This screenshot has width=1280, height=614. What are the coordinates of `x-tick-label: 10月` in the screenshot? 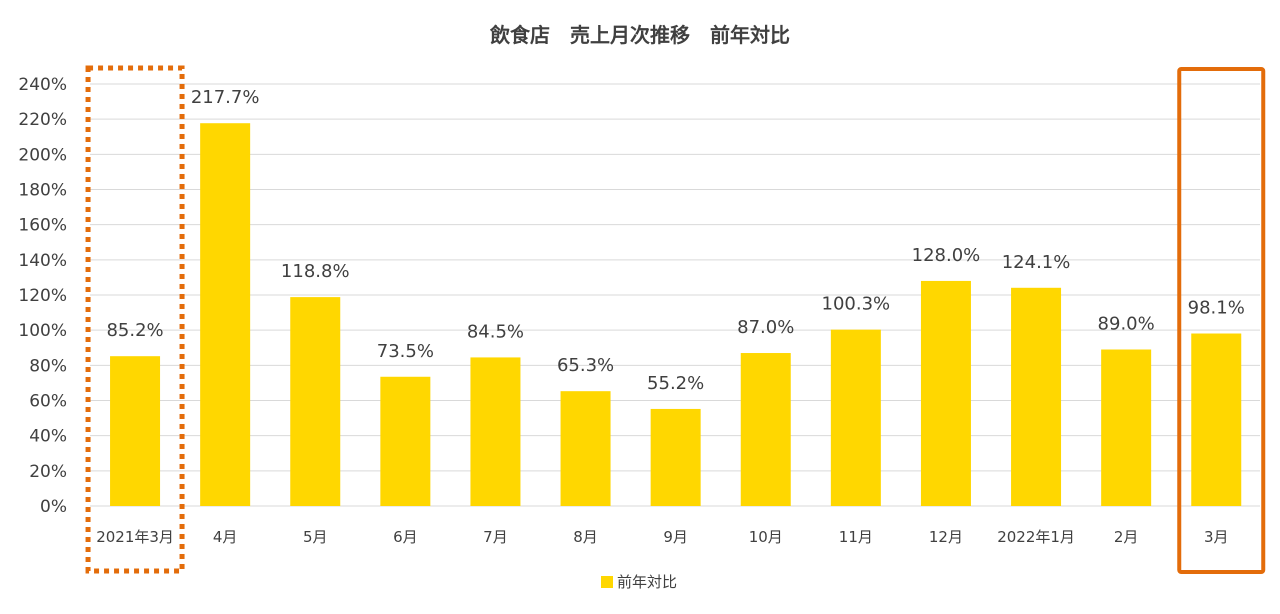 It's located at (766, 537).